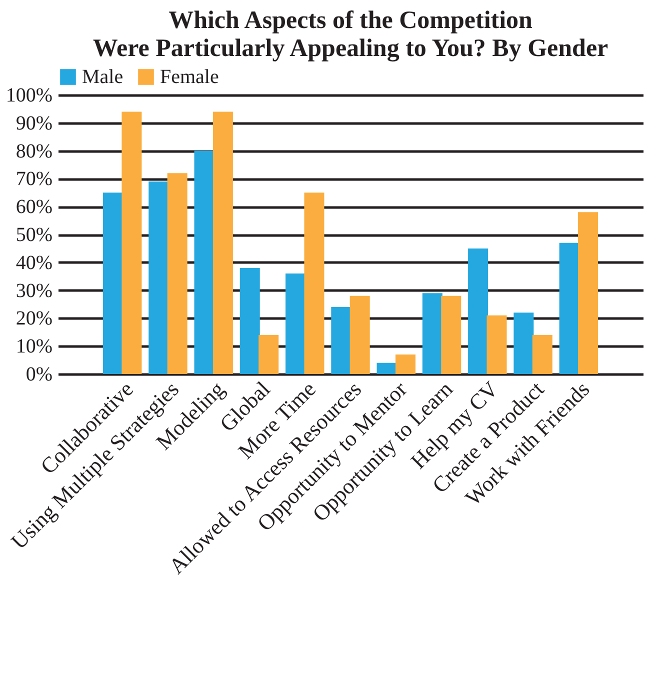 This screenshot has width=668, height=698. I want to click on y-tick-label: 80%, so click(34, 151).